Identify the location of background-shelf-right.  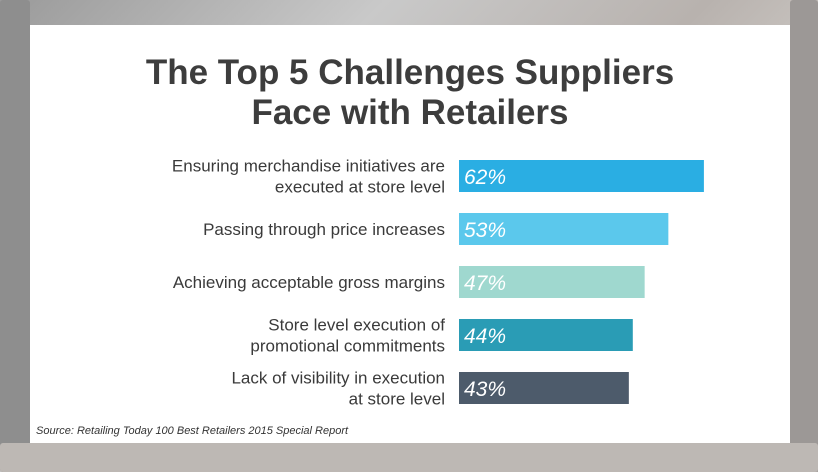
(804, 236).